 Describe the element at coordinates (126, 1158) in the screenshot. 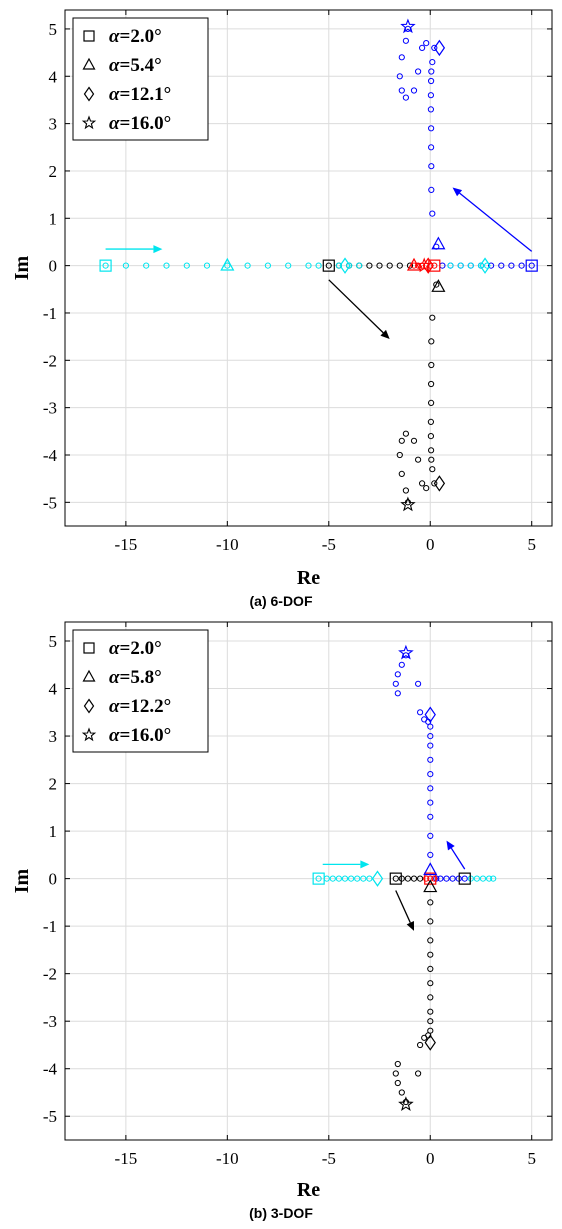

I see `x-tick-label: -15` at that location.